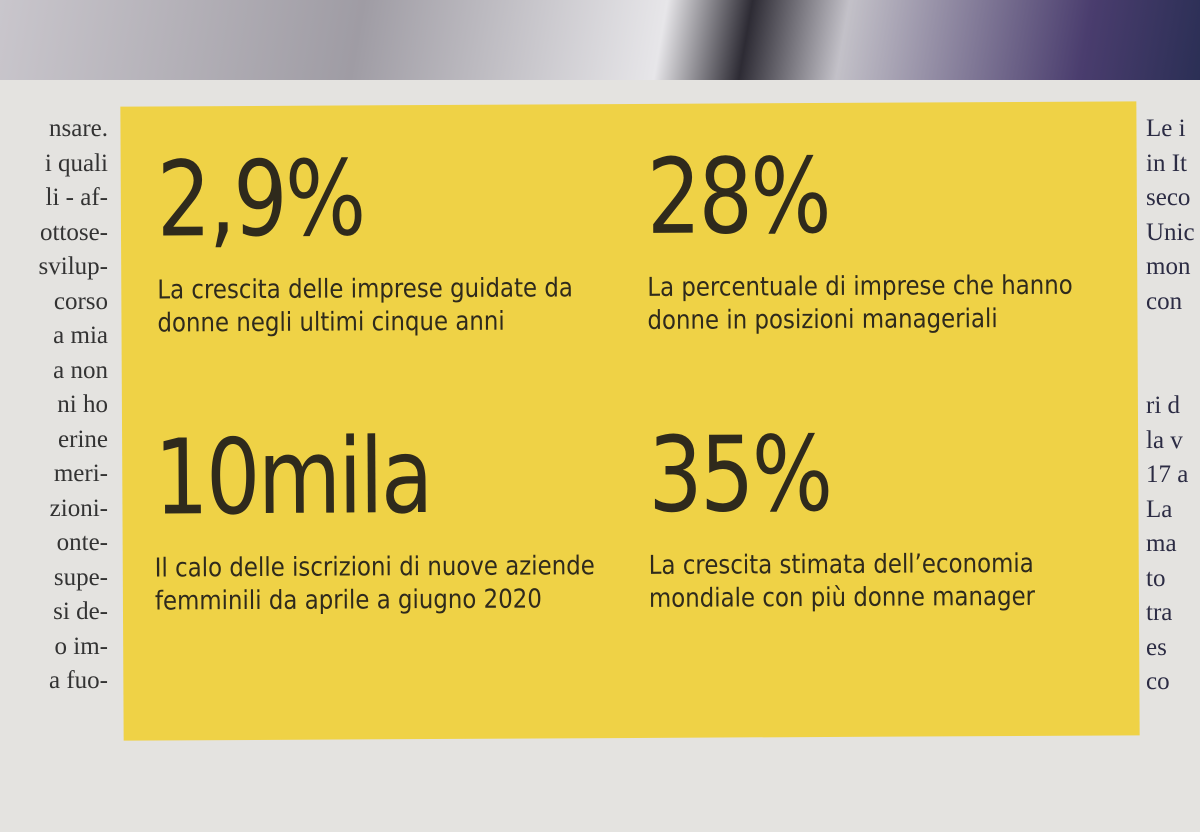 The height and width of the screenshot is (832, 1200). I want to click on column-line: to, so click(1156, 578).